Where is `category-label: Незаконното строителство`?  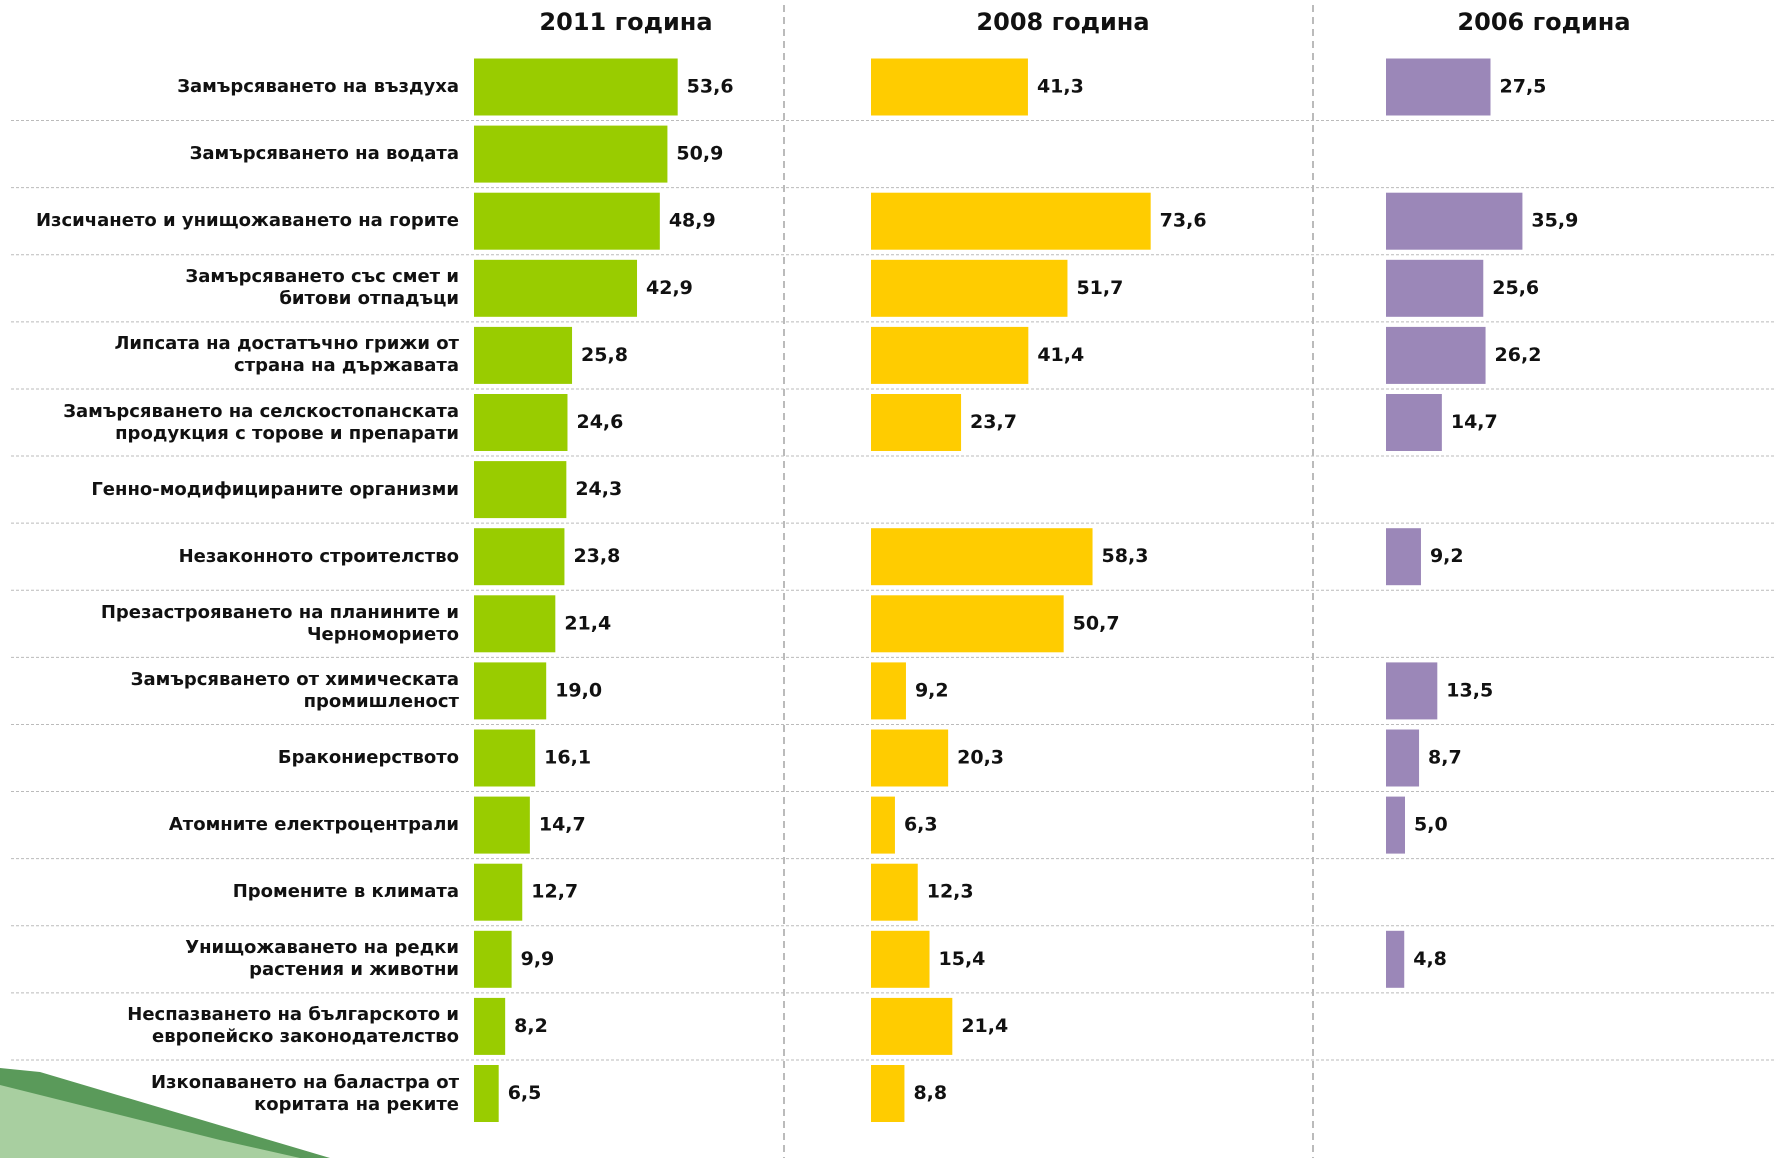 category-label: Незаконното строителство is located at coordinates (318, 556).